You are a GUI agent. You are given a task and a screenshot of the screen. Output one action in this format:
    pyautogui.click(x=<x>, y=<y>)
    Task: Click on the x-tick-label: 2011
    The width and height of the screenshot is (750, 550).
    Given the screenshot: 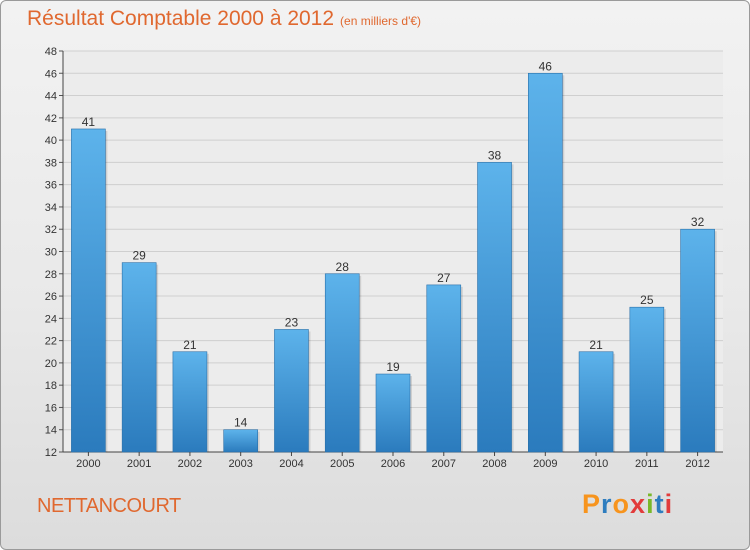 What is the action you would take?
    pyautogui.click(x=647, y=464)
    